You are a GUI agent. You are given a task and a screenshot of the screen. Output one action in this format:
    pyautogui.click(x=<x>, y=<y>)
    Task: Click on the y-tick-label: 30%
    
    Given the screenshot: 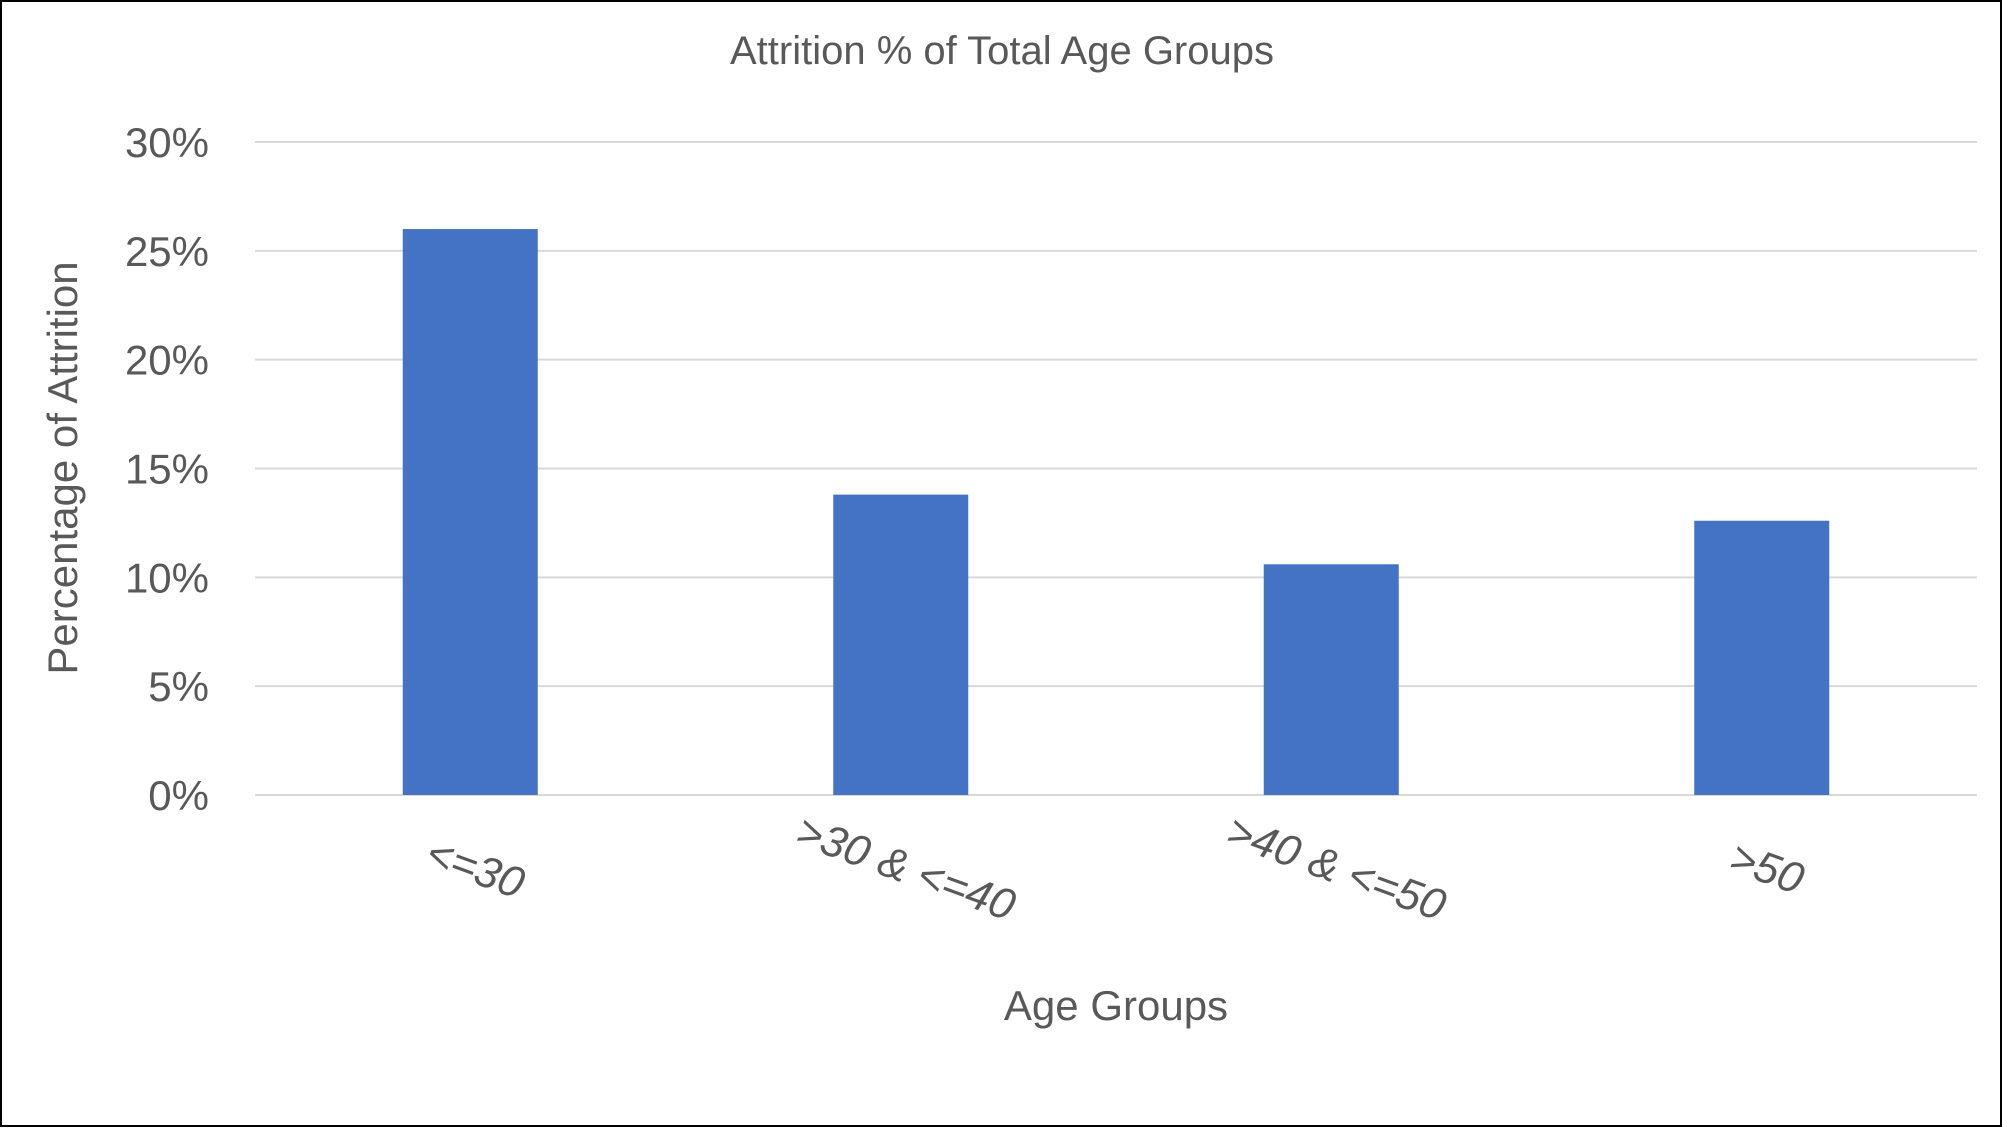 What is the action you would take?
    pyautogui.click(x=167, y=142)
    